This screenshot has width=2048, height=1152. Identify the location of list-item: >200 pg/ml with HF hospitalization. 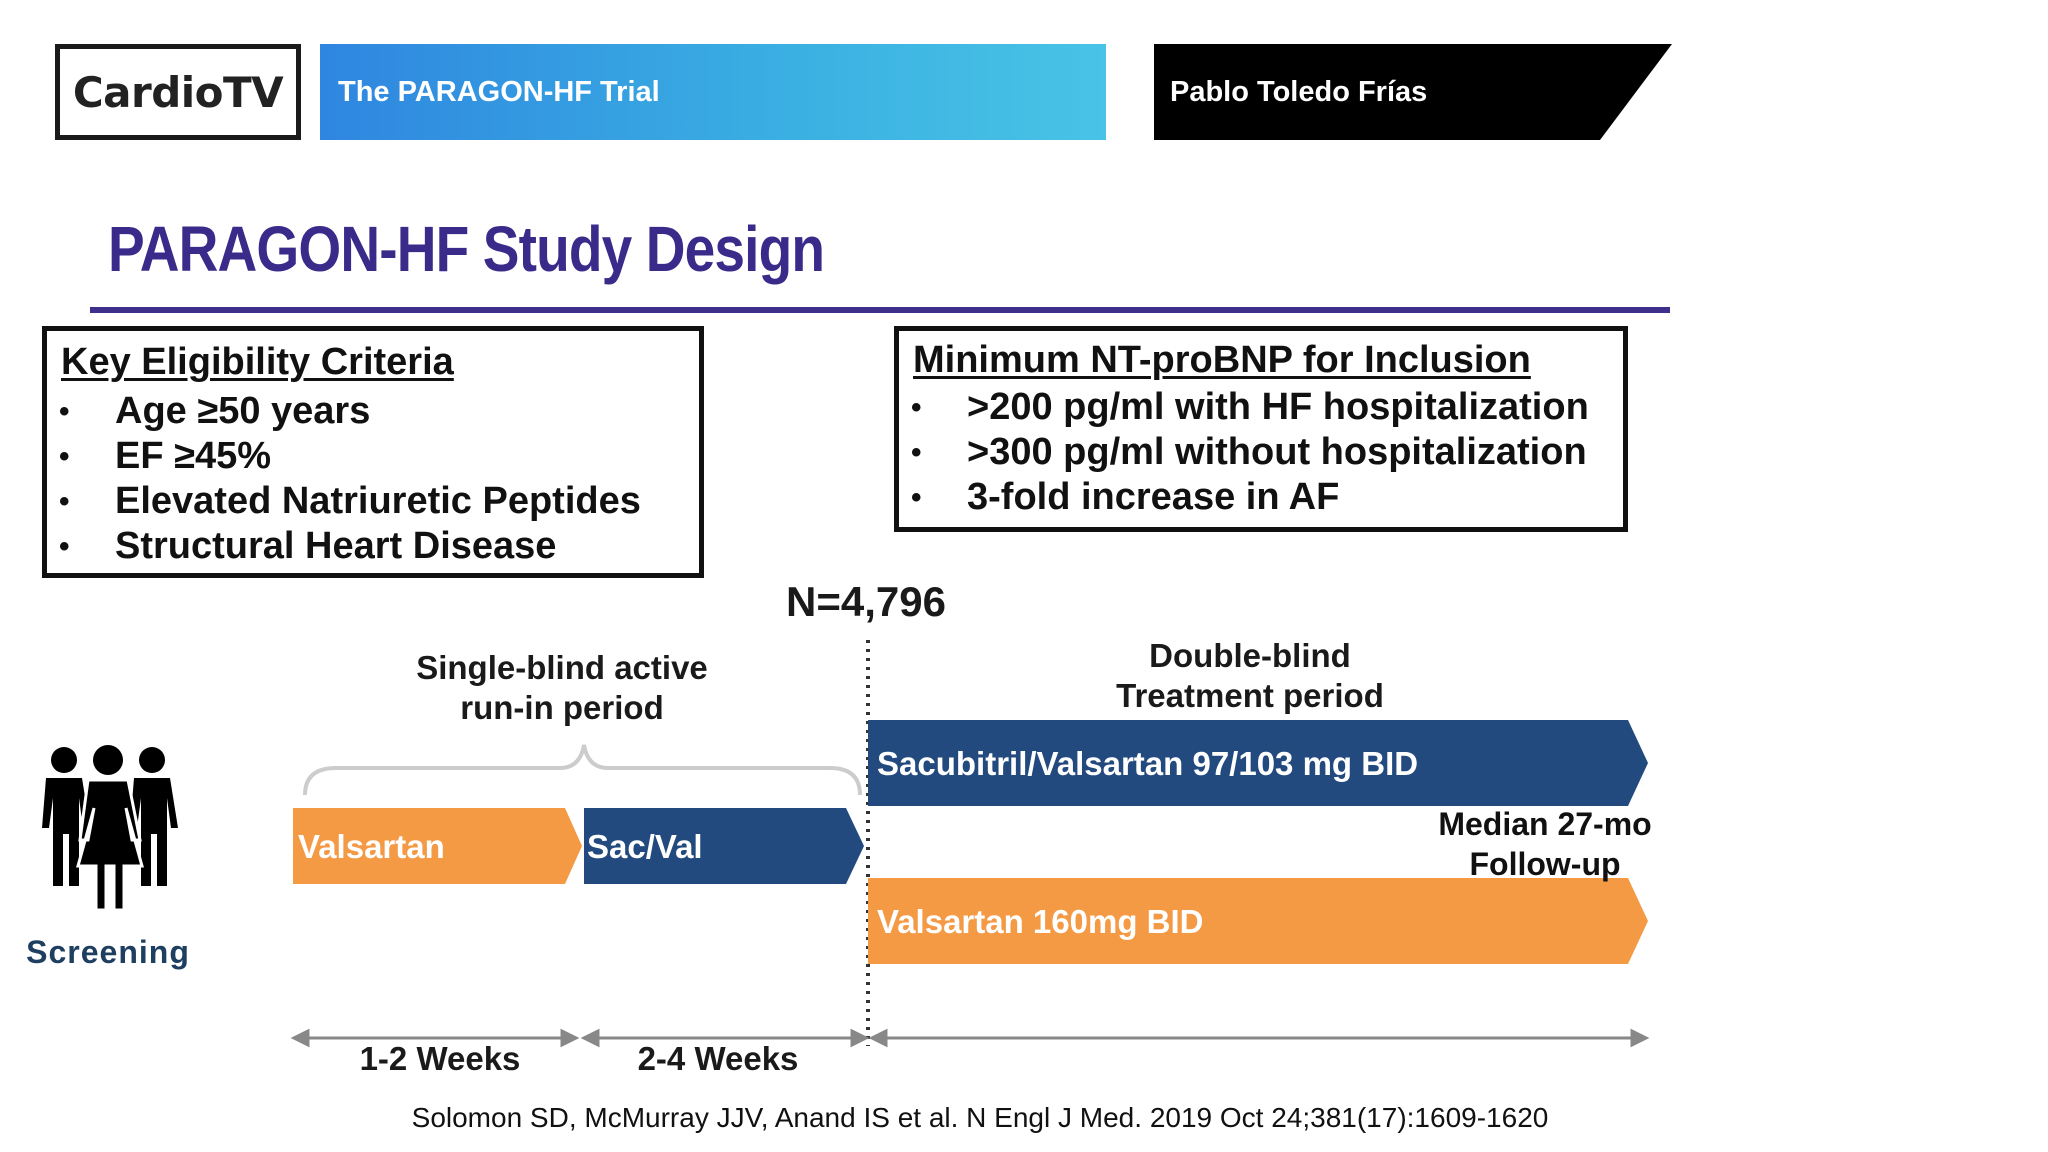
(1244, 407).